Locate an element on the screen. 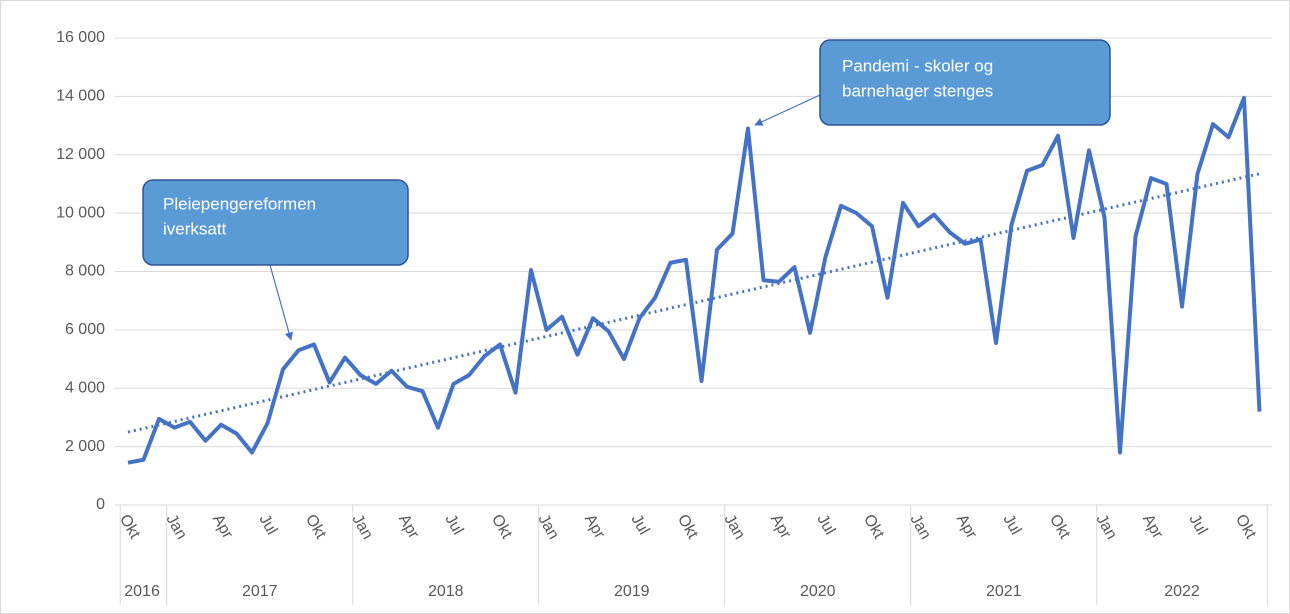 The height and width of the screenshot is (614, 1290). annotation: iverksatt is located at coordinates (195, 228).